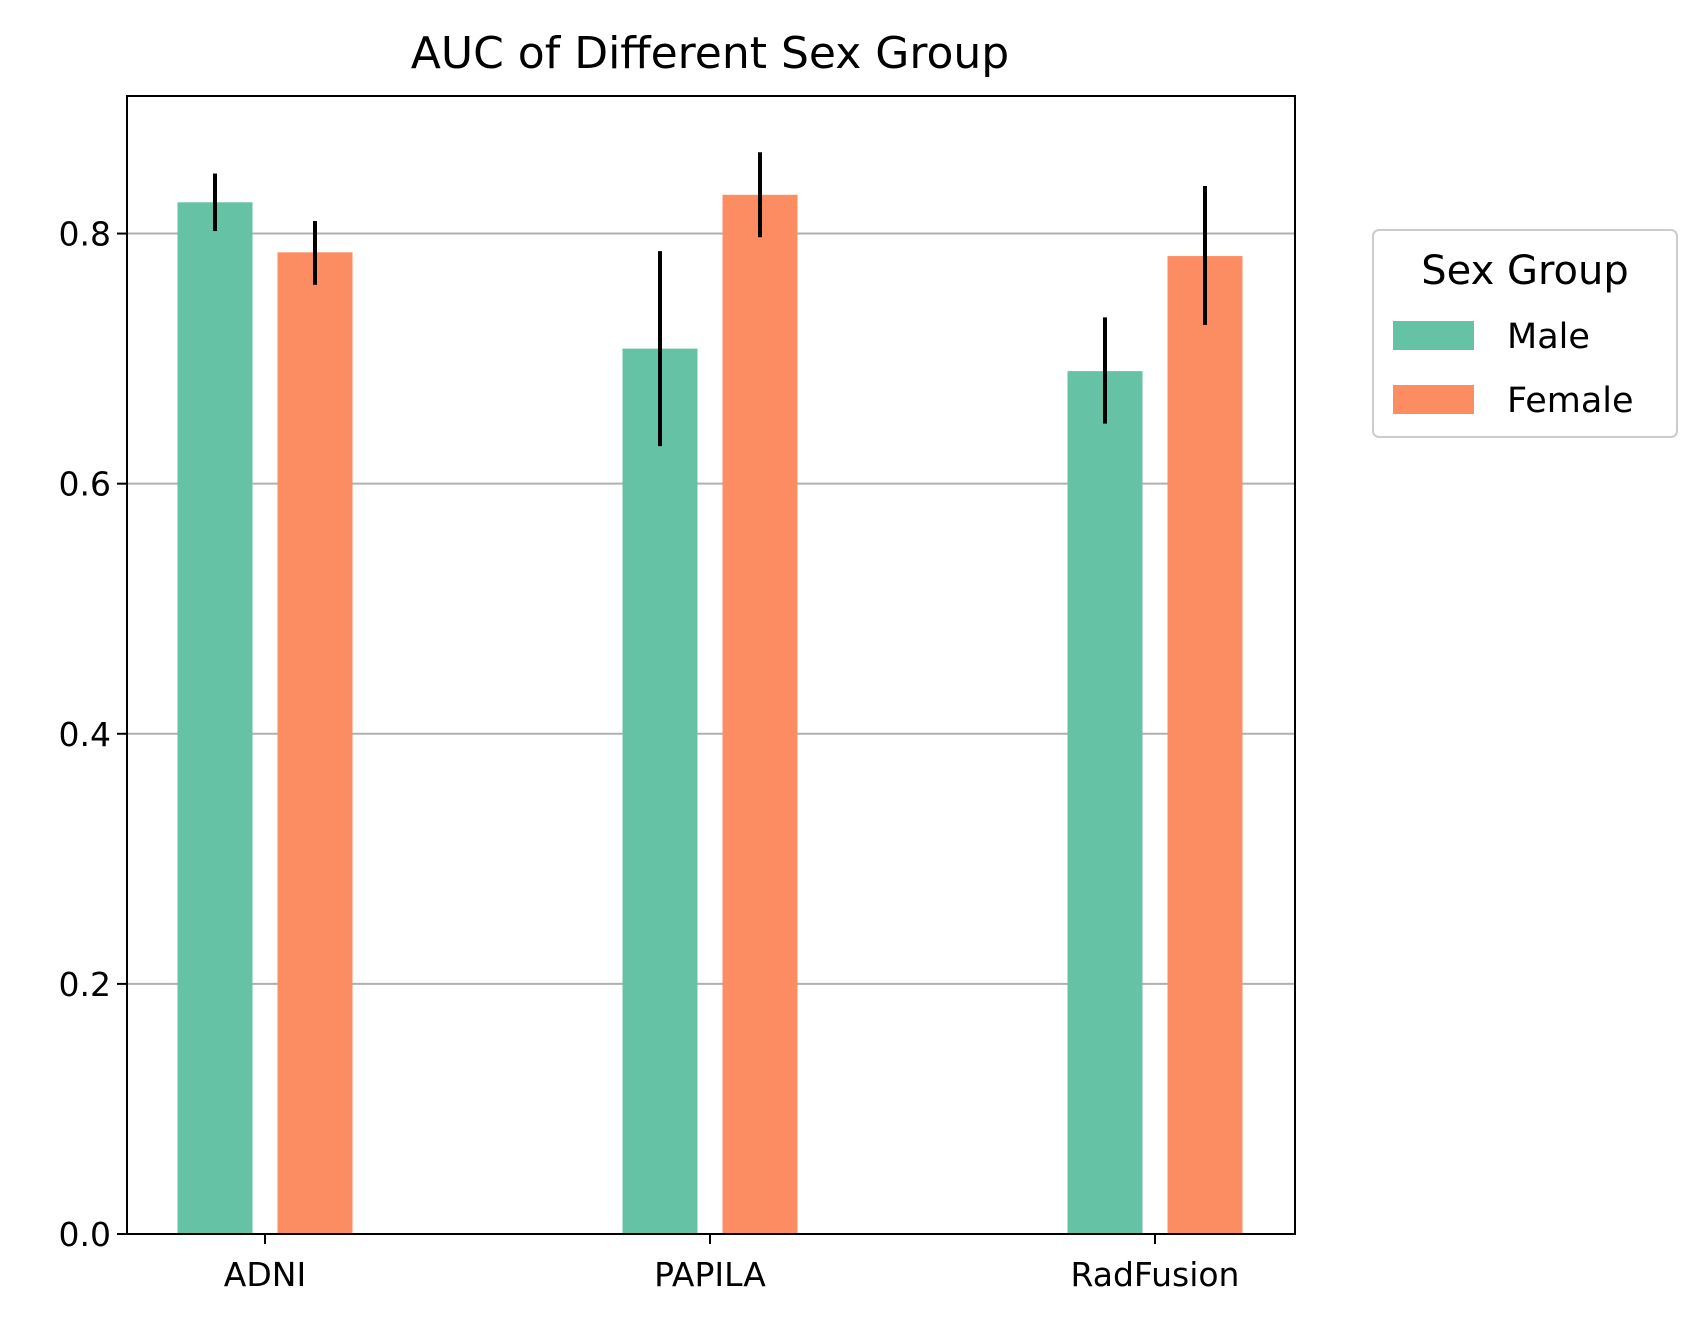 The width and height of the screenshot is (1697, 1329). What do you see at coordinates (85, 1234) in the screenshot?
I see `y-tick-label-0: 0.0` at bounding box center [85, 1234].